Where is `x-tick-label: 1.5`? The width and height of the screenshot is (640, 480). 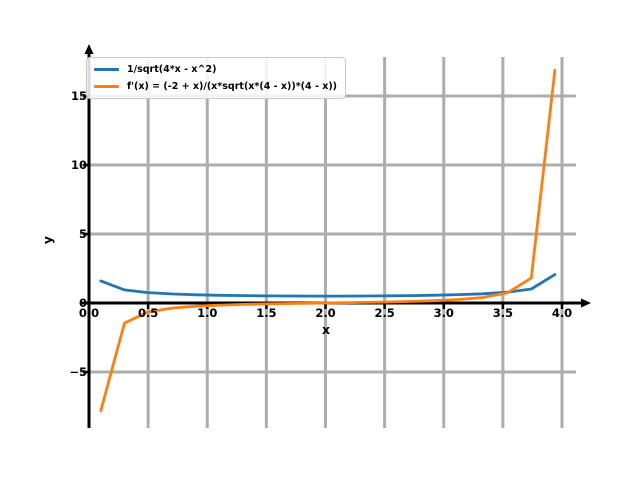 x-tick-label: 1.5 is located at coordinates (266, 313).